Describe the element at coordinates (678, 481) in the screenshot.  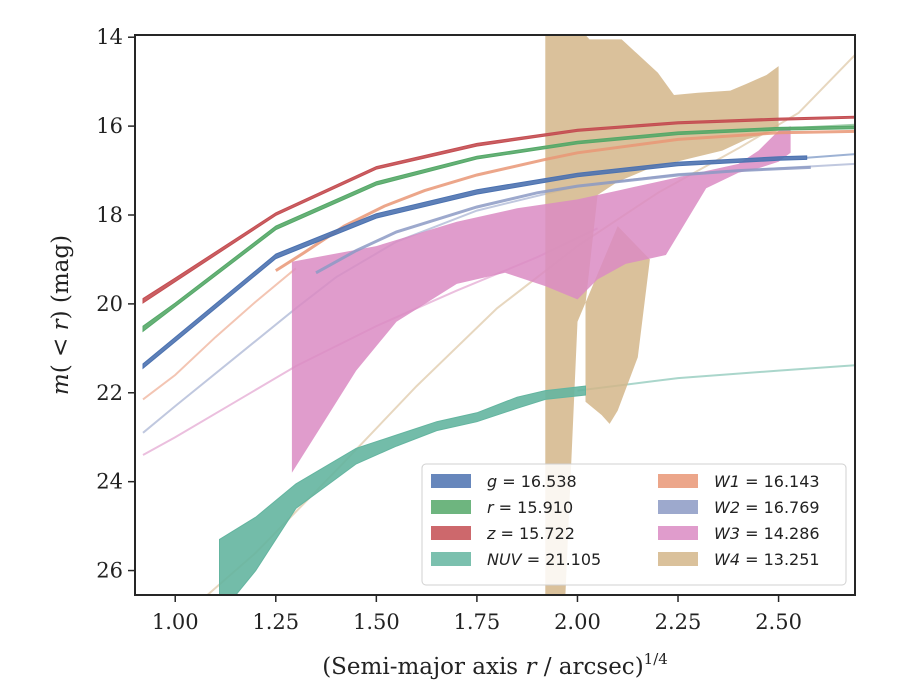
I see `legend-swatch-w1` at that location.